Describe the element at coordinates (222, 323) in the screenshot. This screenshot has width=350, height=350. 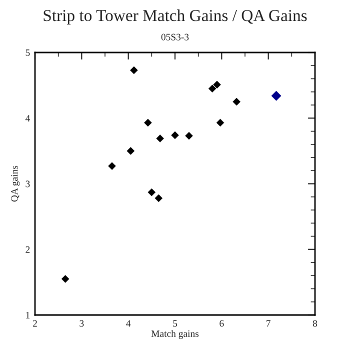
I see `x-tick-label: 6` at that location.